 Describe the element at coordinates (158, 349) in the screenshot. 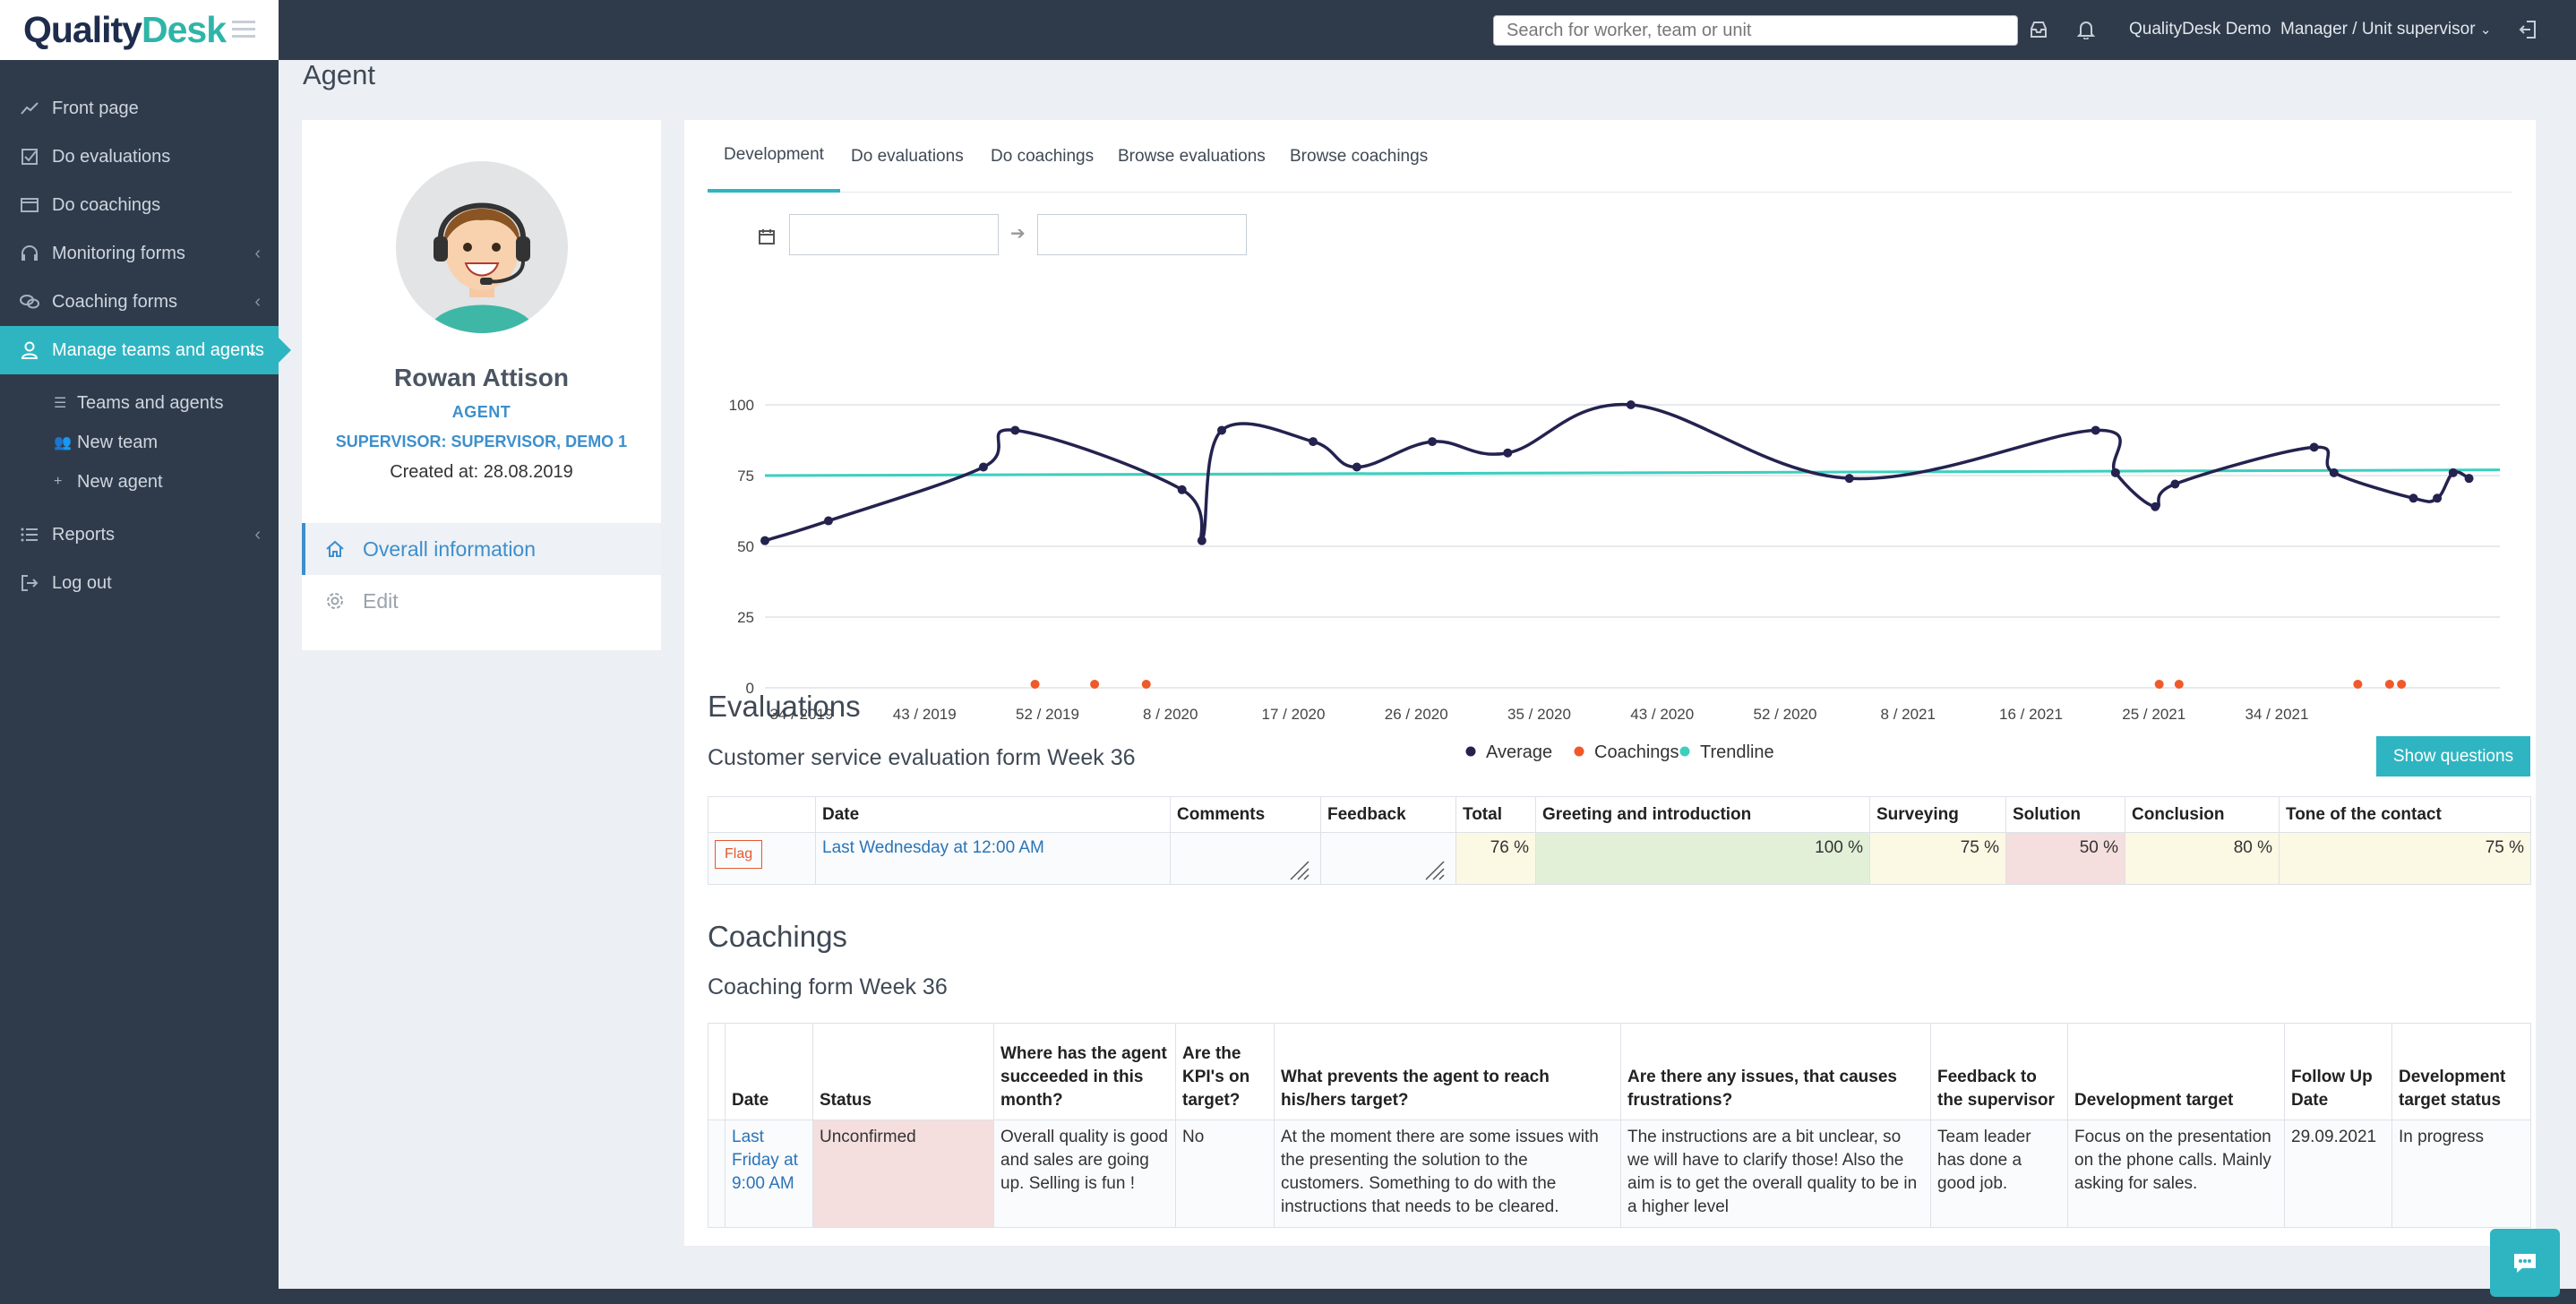

I see `sidebar-item-label: Manage teams and agents` at that location.